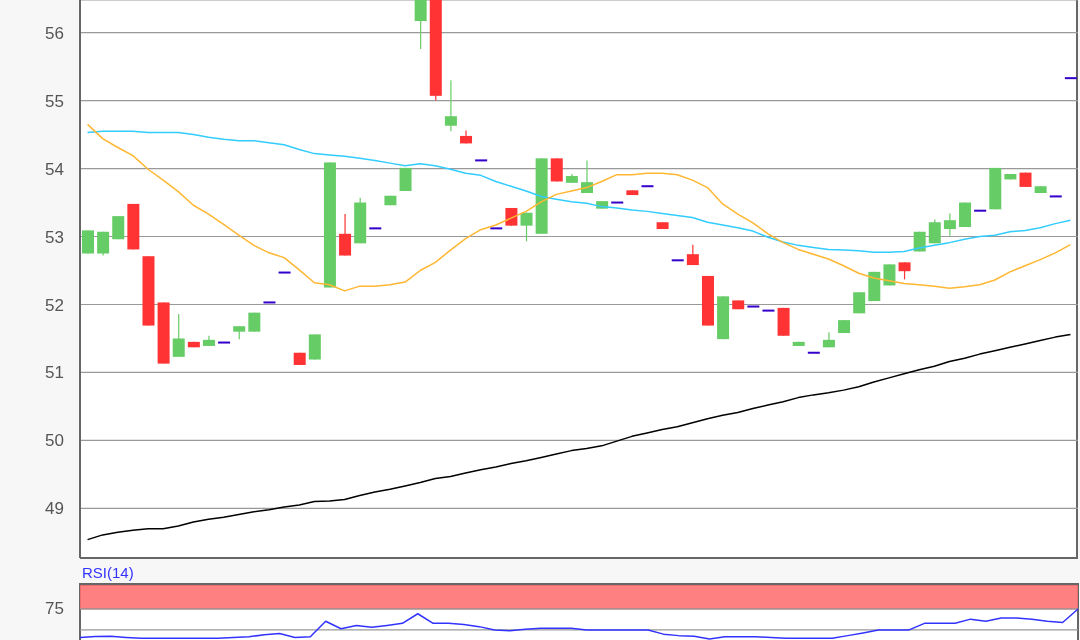 This screenshot has height=640, width=1080. I want to click on y-tick-label: 54, so click(54, 169).